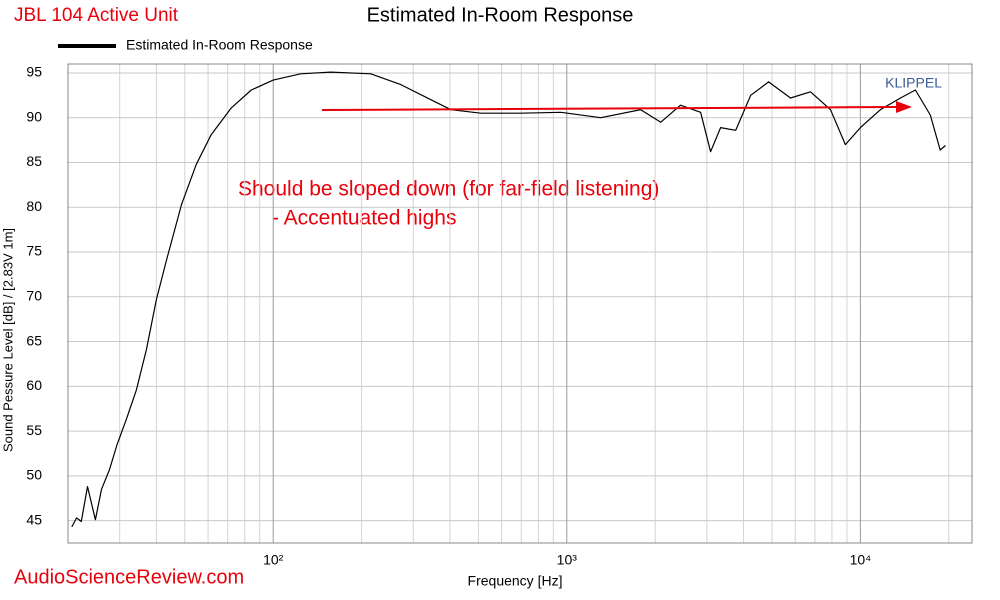  I want to click on annotation-arrowhead, so click(904, 107).